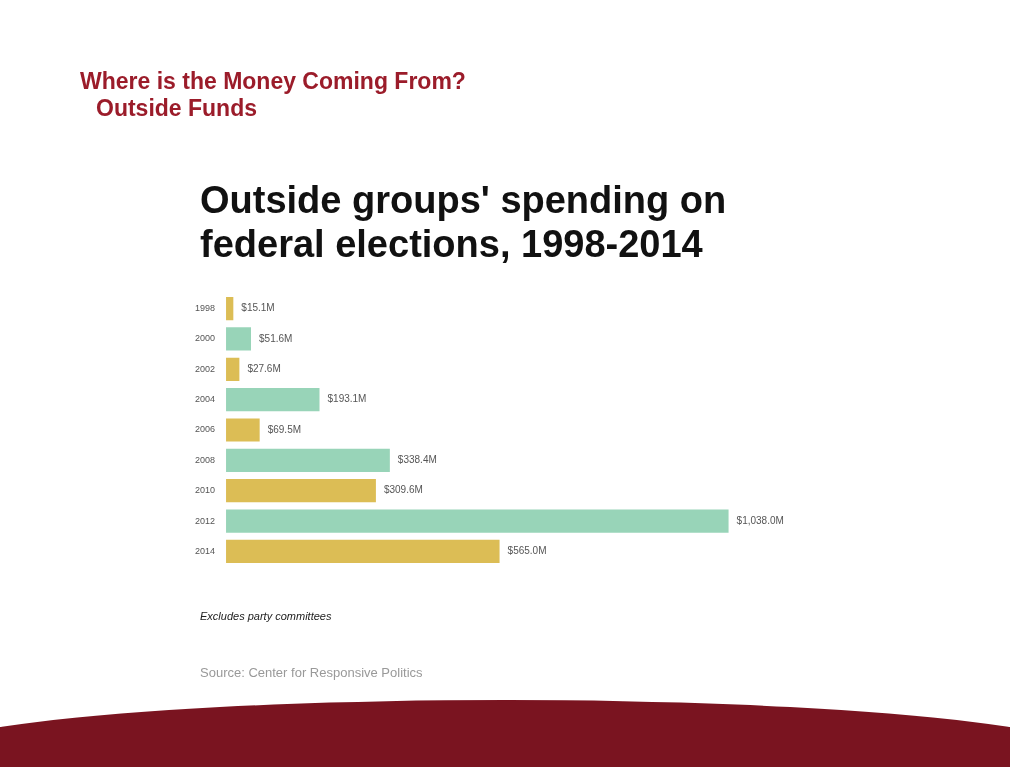  I want to click on y-tick-label: 2002, so click(205, 368).